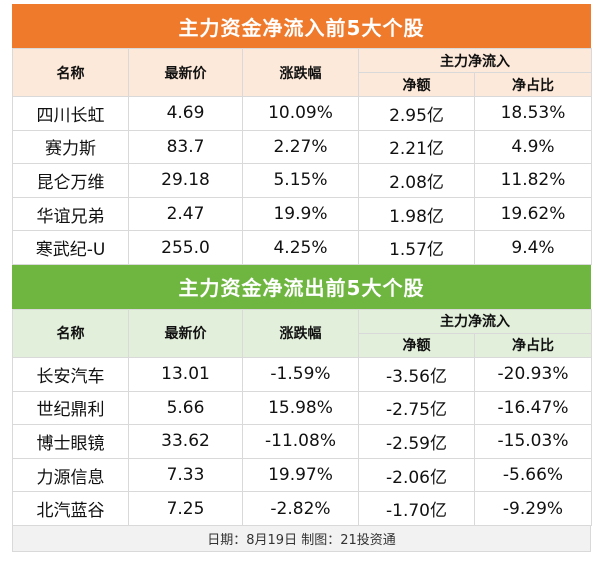 Image resolution: width=600 pixels, height=569 pixels. What do you see at coordinates (185, 247) in the screenshot?
I see `stock-price: 255.0` at bounding box center [185, 247].